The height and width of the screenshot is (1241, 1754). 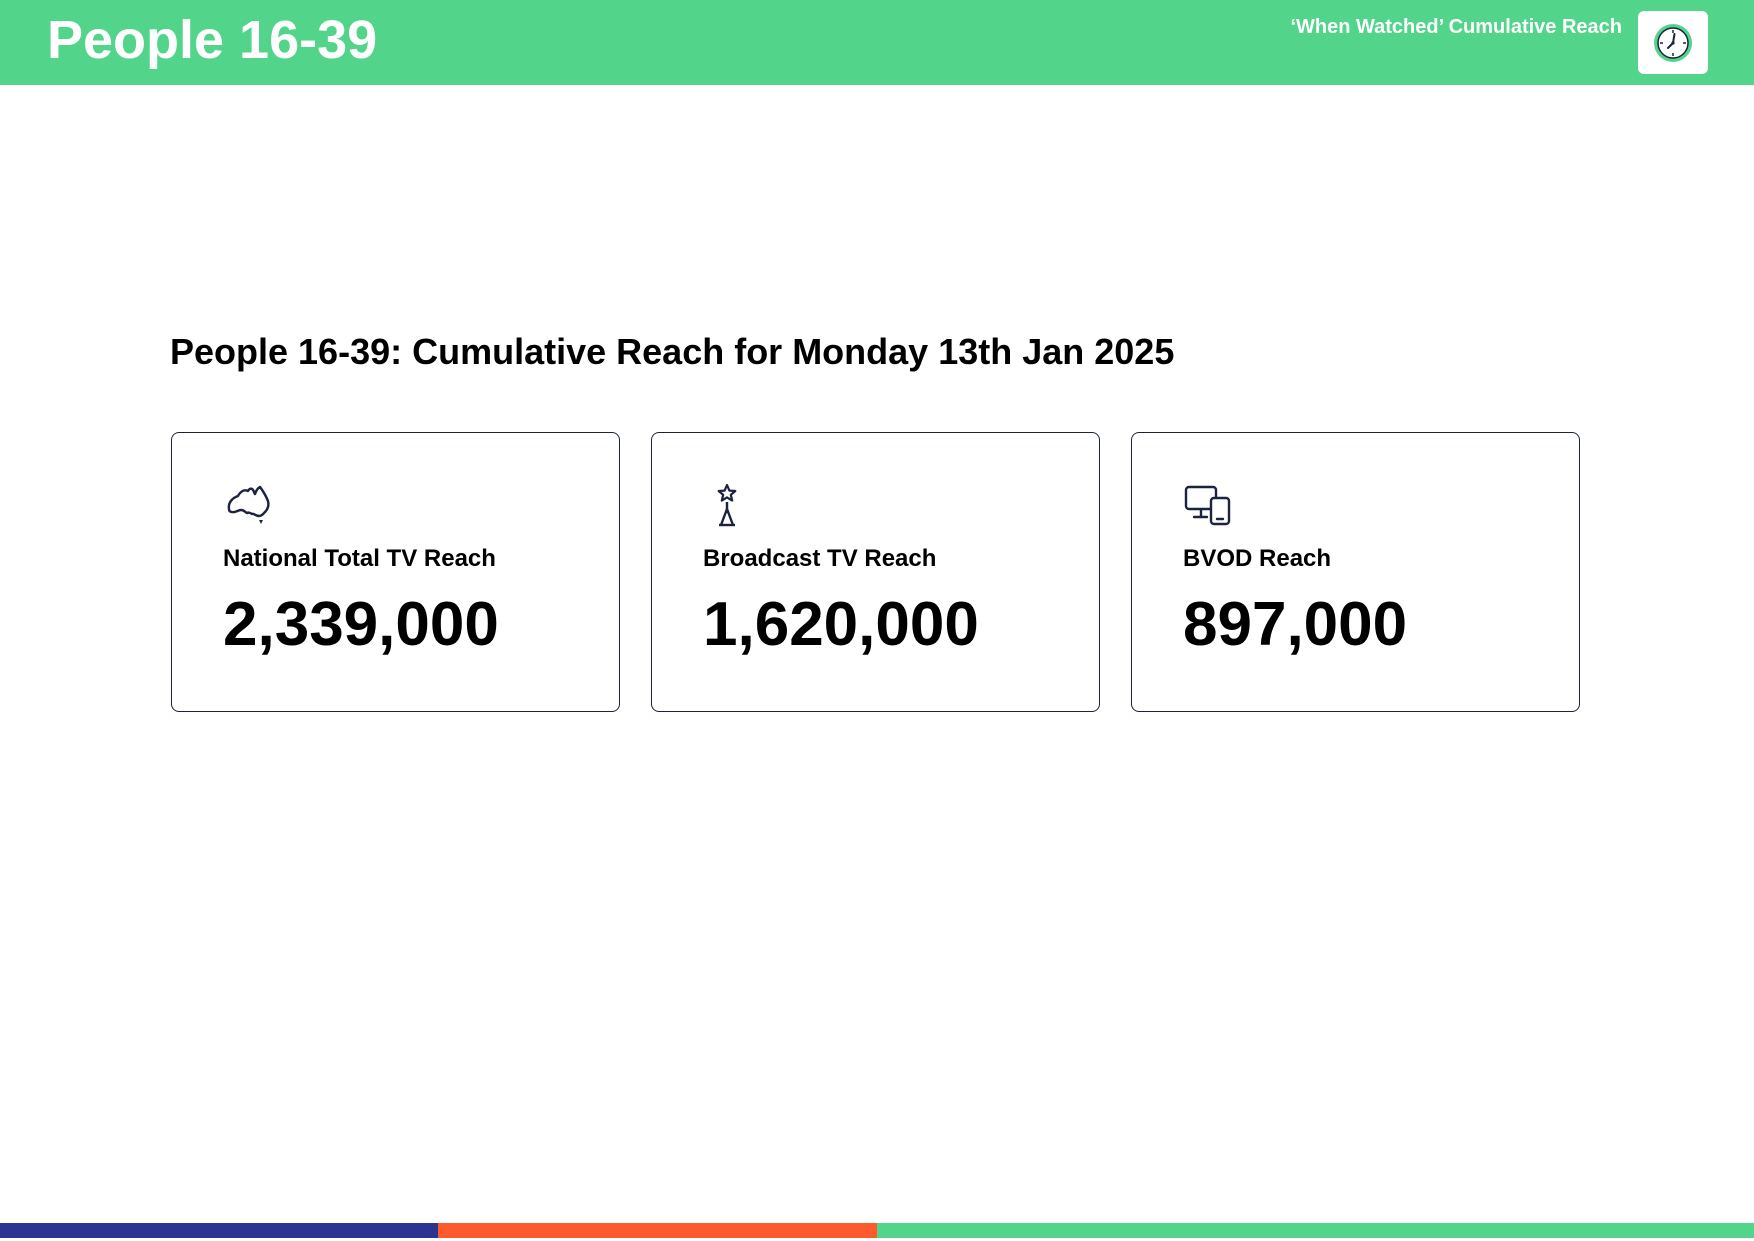 I want to click on card-broadcast-tv-reach: Broadcast TV Reach 1,620,000, so click(x=875, y=572).